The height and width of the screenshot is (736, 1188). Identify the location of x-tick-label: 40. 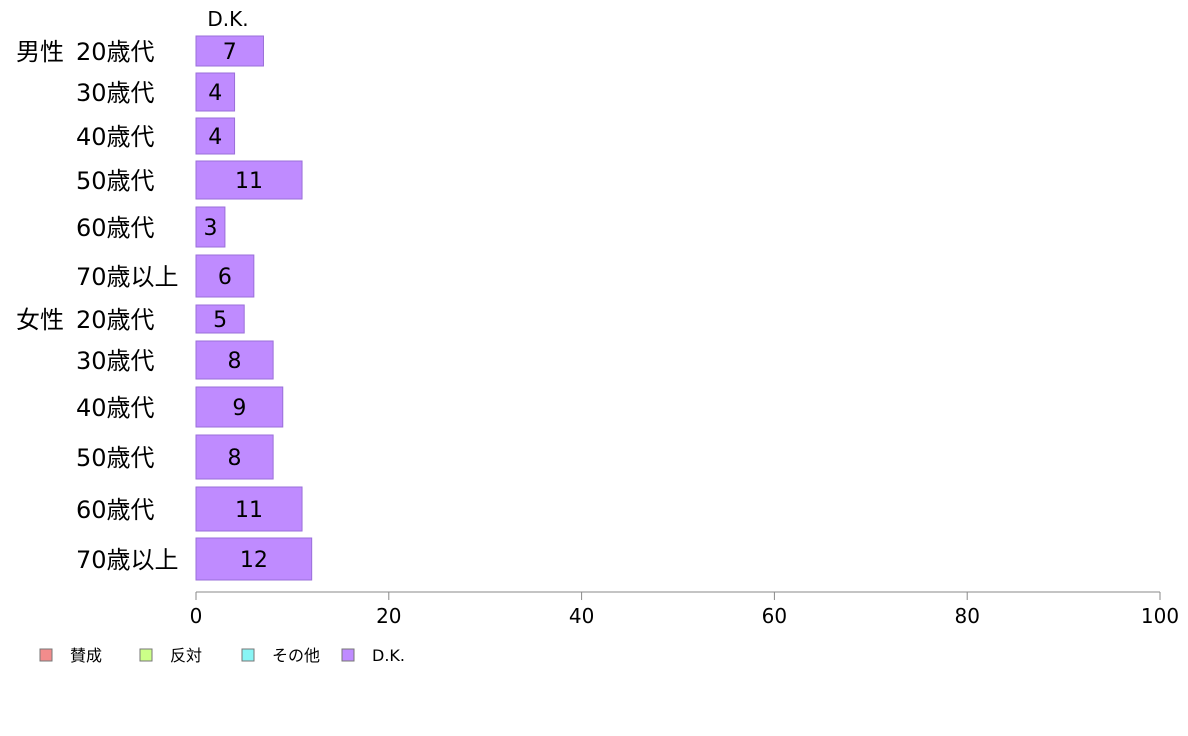
(581, 616).